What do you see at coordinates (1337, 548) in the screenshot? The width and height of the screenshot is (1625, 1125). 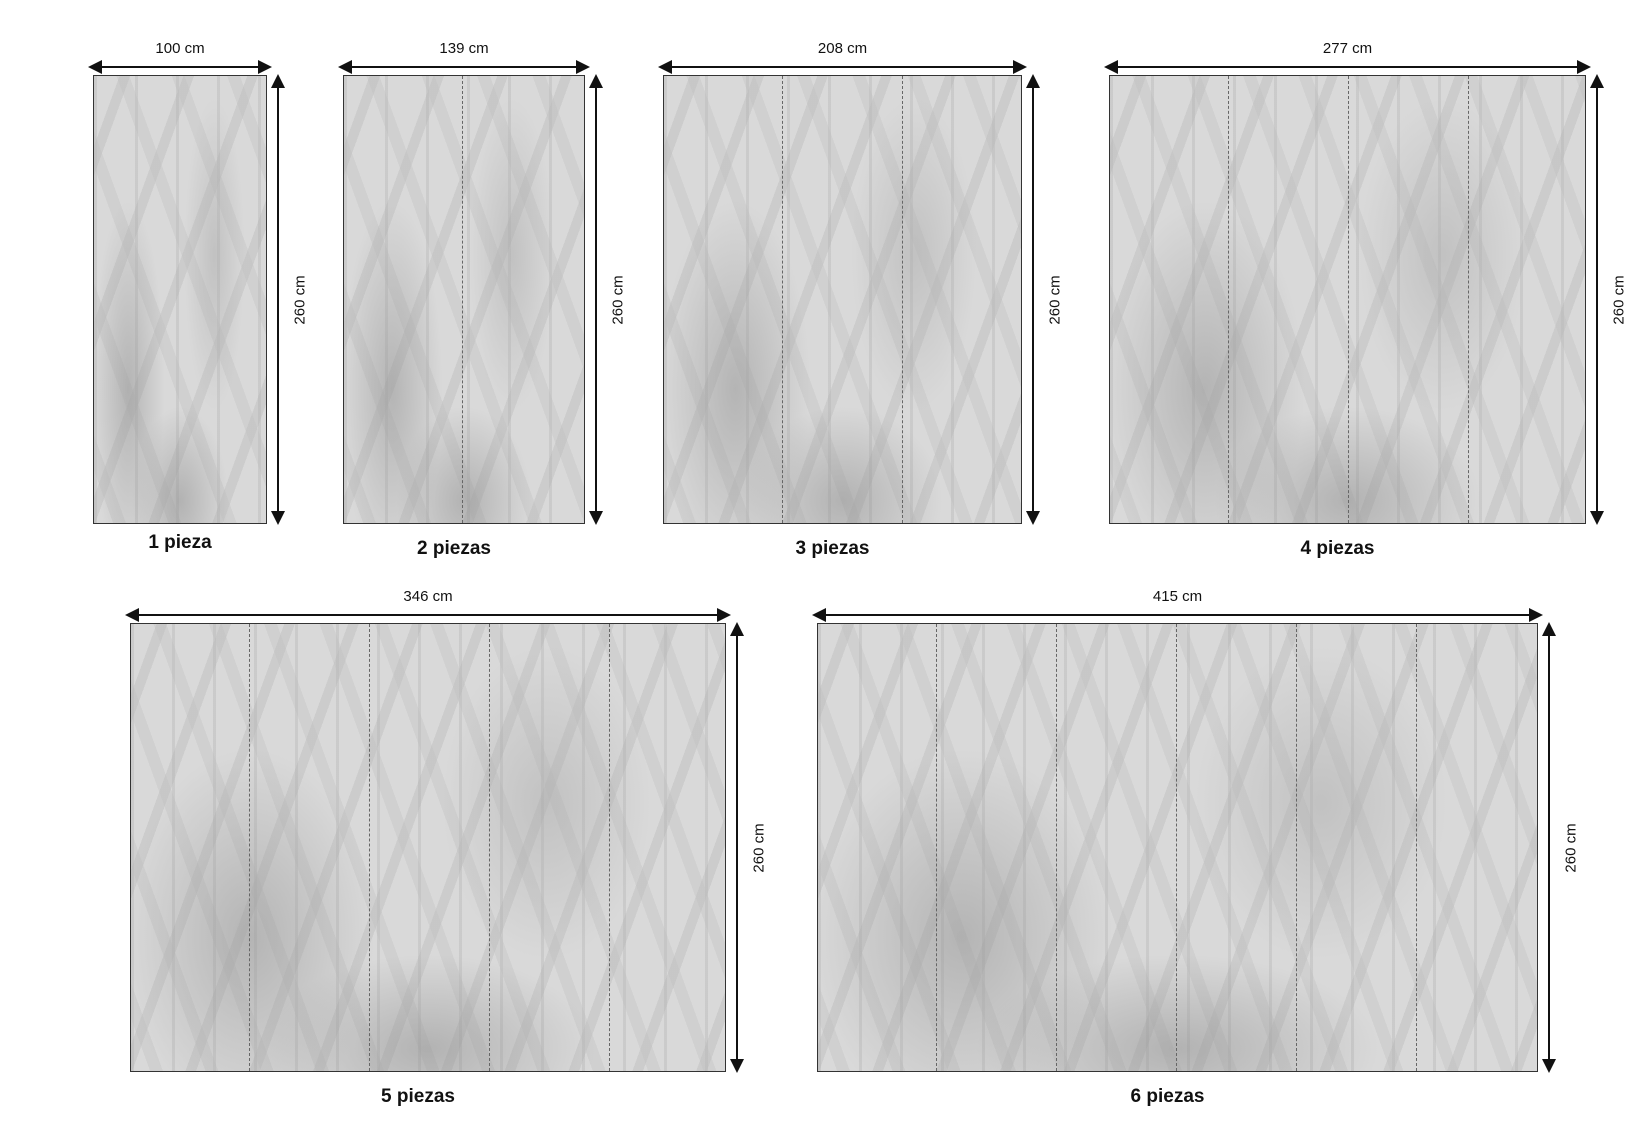 I see `pieces-label: 4 piezas` at bounding box center [1337, 548].